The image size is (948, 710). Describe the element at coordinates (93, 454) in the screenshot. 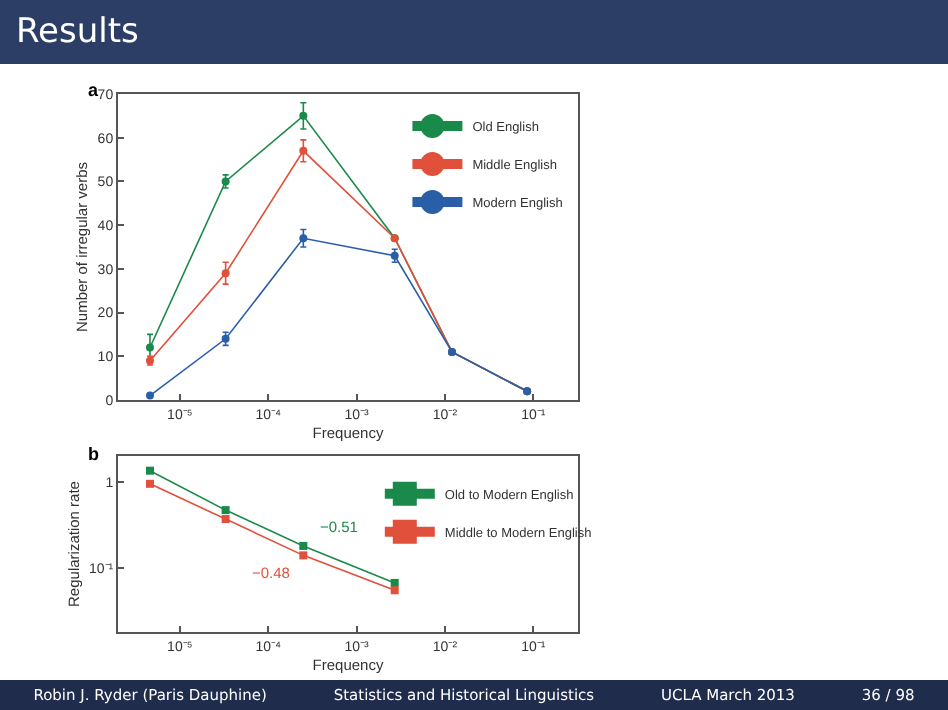

I see `text: b` at that location.